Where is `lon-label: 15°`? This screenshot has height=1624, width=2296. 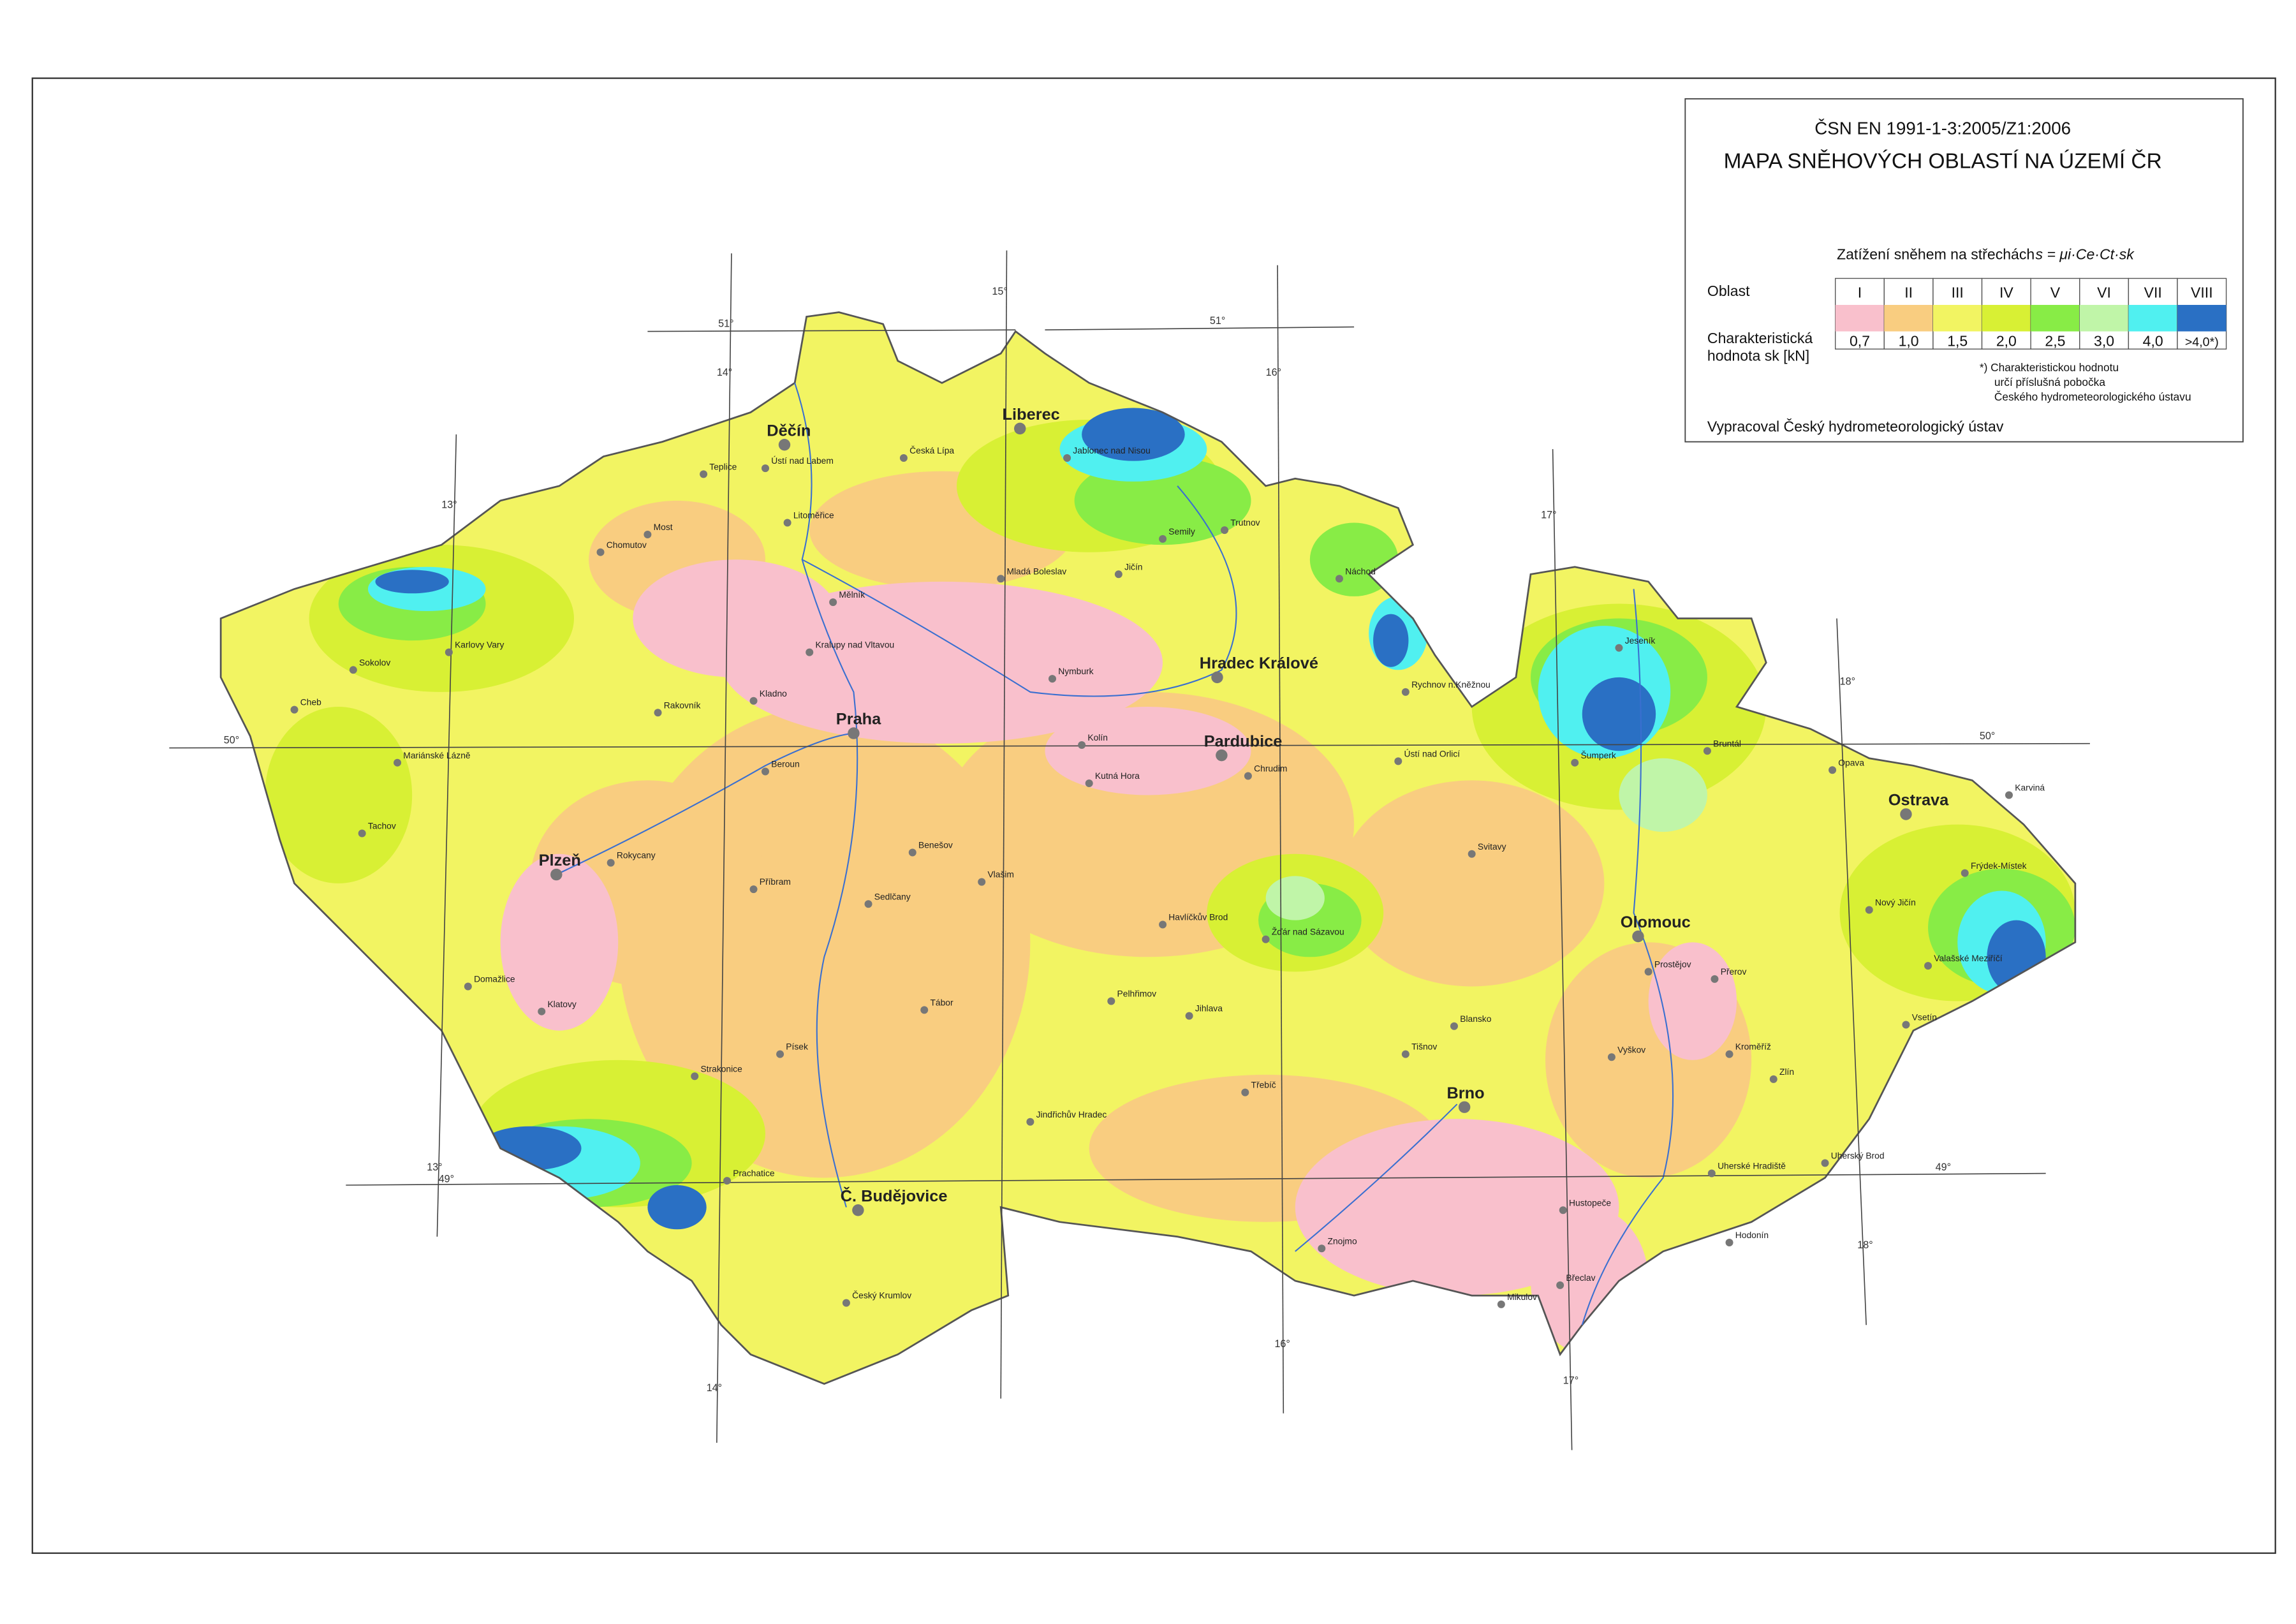 lon-label: 15° is located at coordinates (999, 291).